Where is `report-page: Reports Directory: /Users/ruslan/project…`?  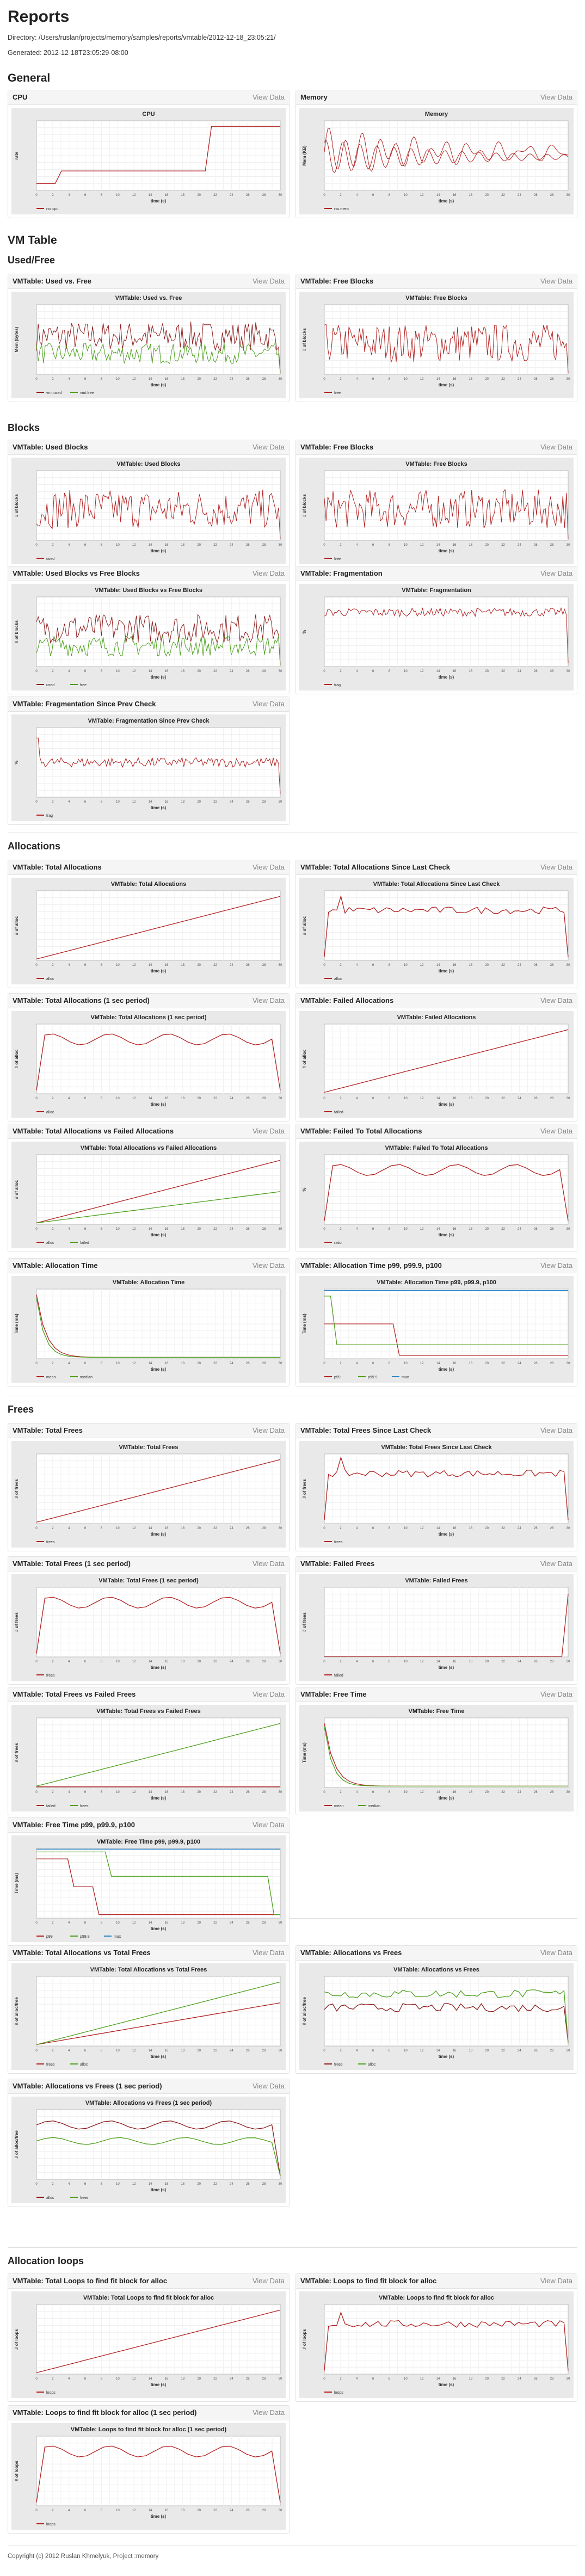
report-page: Reports Directory: /Users/ruslan/project… is located at coordinates (292, 32).